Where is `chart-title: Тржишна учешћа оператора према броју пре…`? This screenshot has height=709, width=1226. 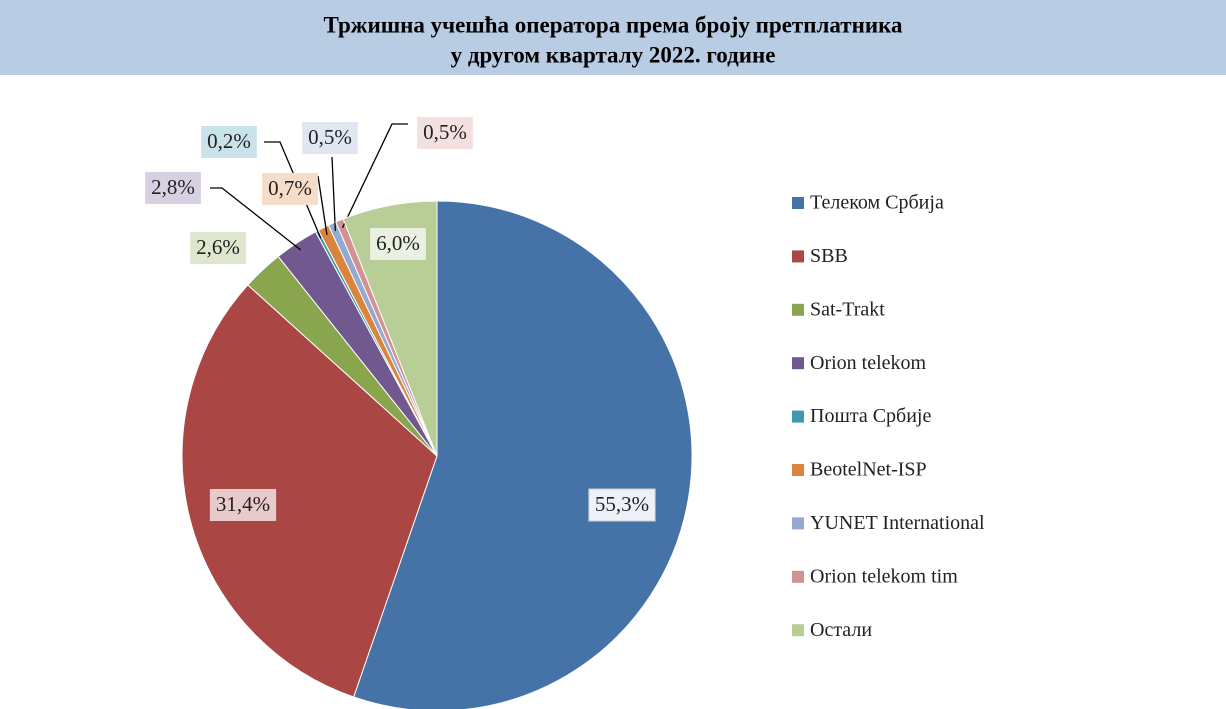 chart-title: Тржишна учешћа оператора према броју пре… is located at coordinates (613, 24).